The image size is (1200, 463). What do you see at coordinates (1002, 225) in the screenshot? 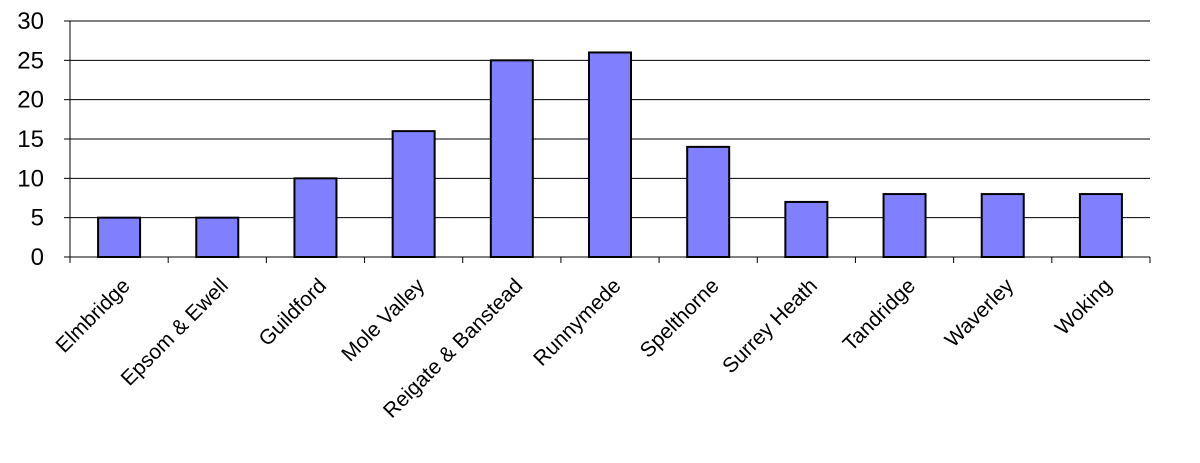
I see `bar-waverley` at bounding box center [1002, 225].